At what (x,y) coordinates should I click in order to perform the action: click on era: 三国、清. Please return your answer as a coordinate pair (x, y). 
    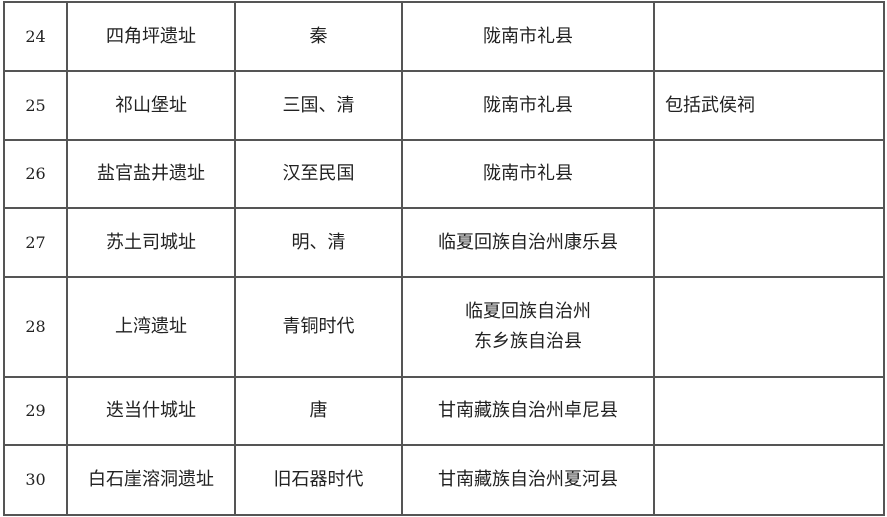
    Looking at the image, I should click on (318, 105).